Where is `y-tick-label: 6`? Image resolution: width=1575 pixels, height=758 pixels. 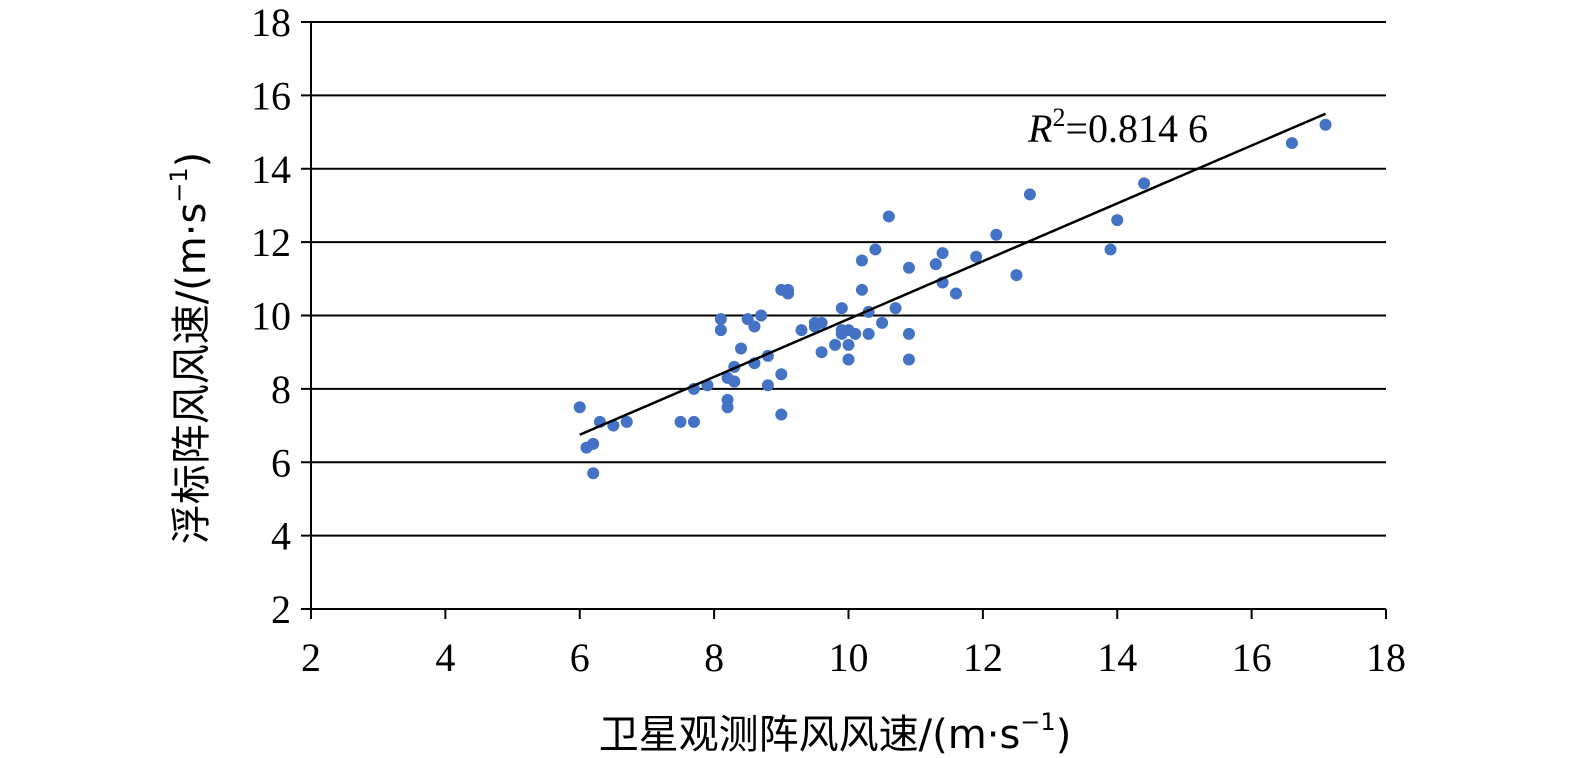
y-tick-label: 6 is located at coordinates (281, 462).